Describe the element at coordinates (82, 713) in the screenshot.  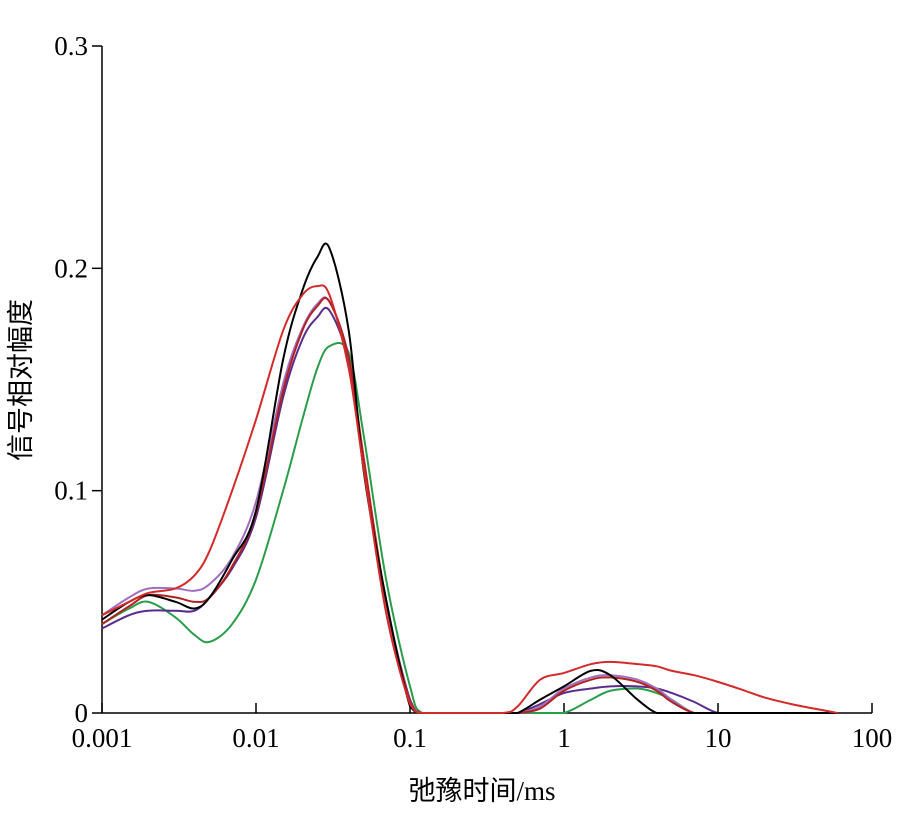
I see `y-tick-label: 0` at that location.